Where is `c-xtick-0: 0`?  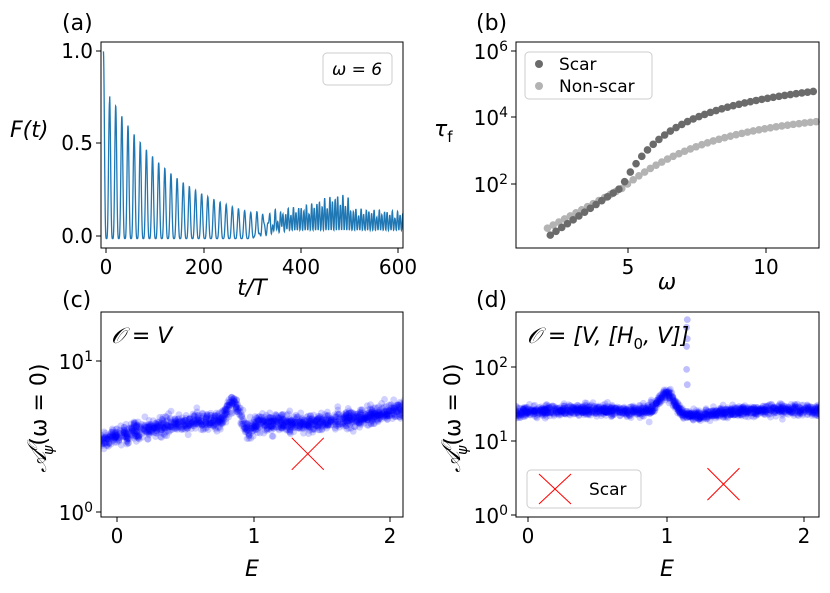 c-xtick-0: 0 is located at coordinates (117, 536).